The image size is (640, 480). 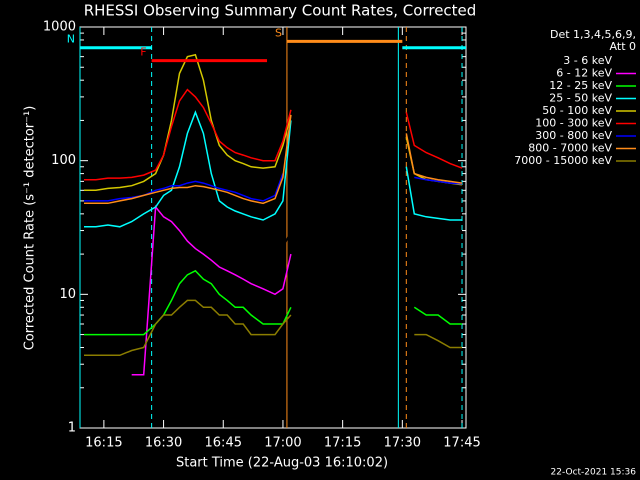 What do you see at coordinates (584, 73) in the screenshot?
I see `legend-label: 6 - 12 keV` at bounding box center [584, 73].